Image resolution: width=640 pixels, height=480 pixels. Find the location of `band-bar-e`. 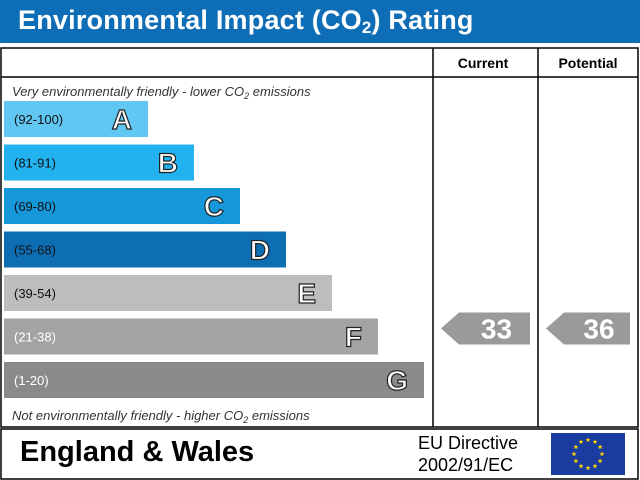

band-bar-e is located at coordinates (168, 293).